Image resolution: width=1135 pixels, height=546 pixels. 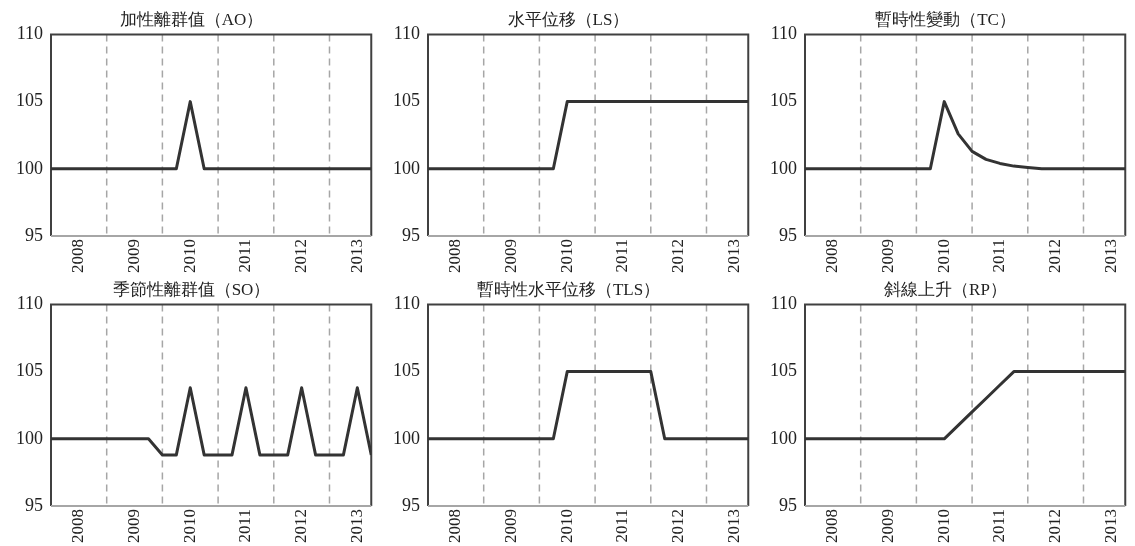 What do you see at coordinates (945, 19) in the screenshot?
I see `chart-title: 暫時性變動（TC）` at bounding box center [945, 19].